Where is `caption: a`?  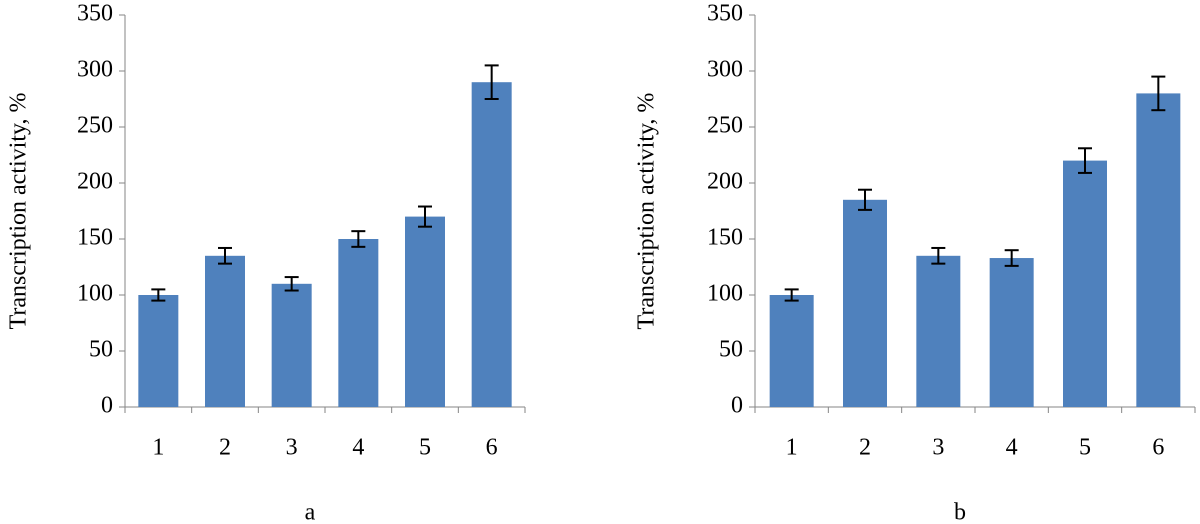
caption: a is located at coordinates (310, 512).